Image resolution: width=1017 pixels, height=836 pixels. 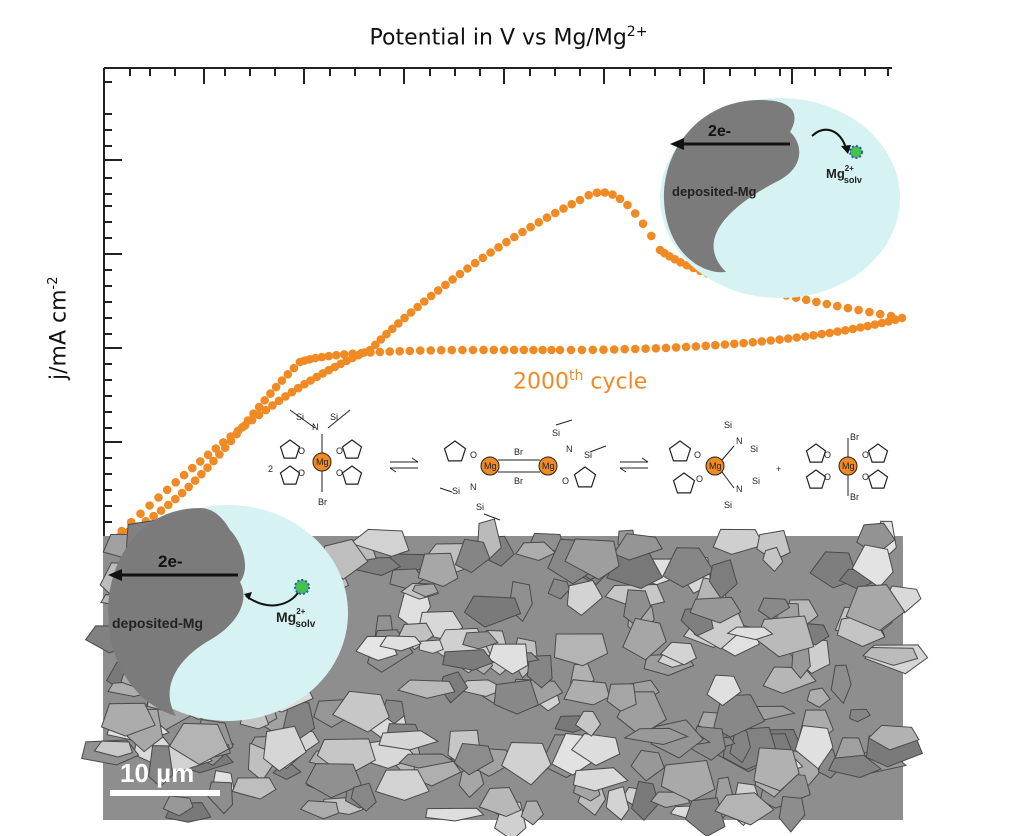 I want to click on electron-arrowhead, so click(x=115, y=575).